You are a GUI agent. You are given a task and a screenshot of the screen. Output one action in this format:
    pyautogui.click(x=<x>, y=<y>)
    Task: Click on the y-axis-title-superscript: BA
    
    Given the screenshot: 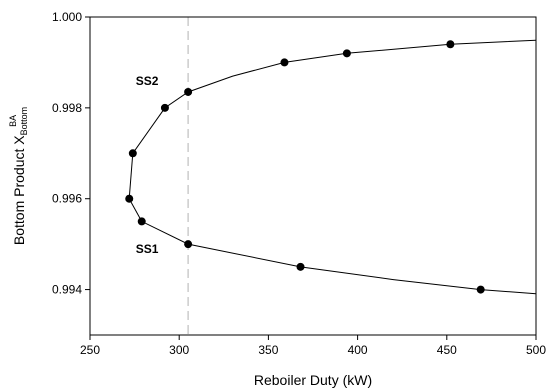 What is the action you would take?
    pyautogui.click(x=13, y=121)
    